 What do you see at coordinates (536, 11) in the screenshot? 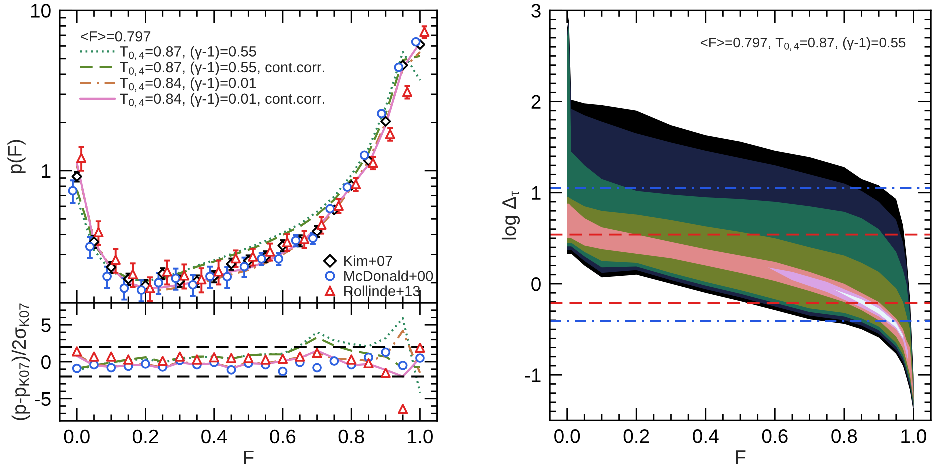
I see `y-tick-label: 3` at bounding box center [536, 11].